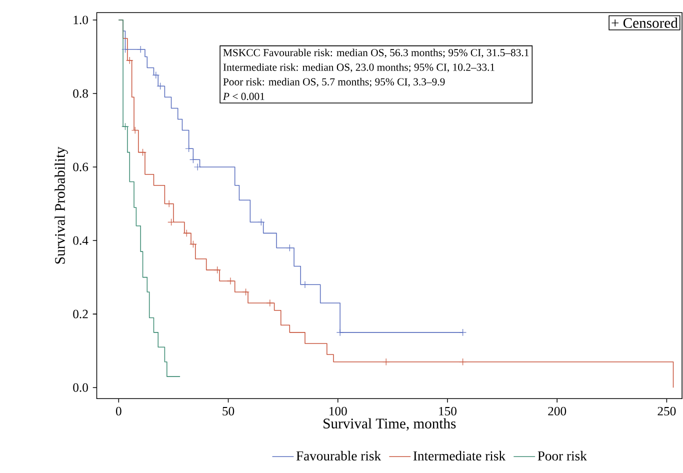 This screenshot has height=473, width=683. What do you see at coordinates (667, 411) in the screenshot?
I see `x-tick-label: 250` at bounding box center [667, 411].